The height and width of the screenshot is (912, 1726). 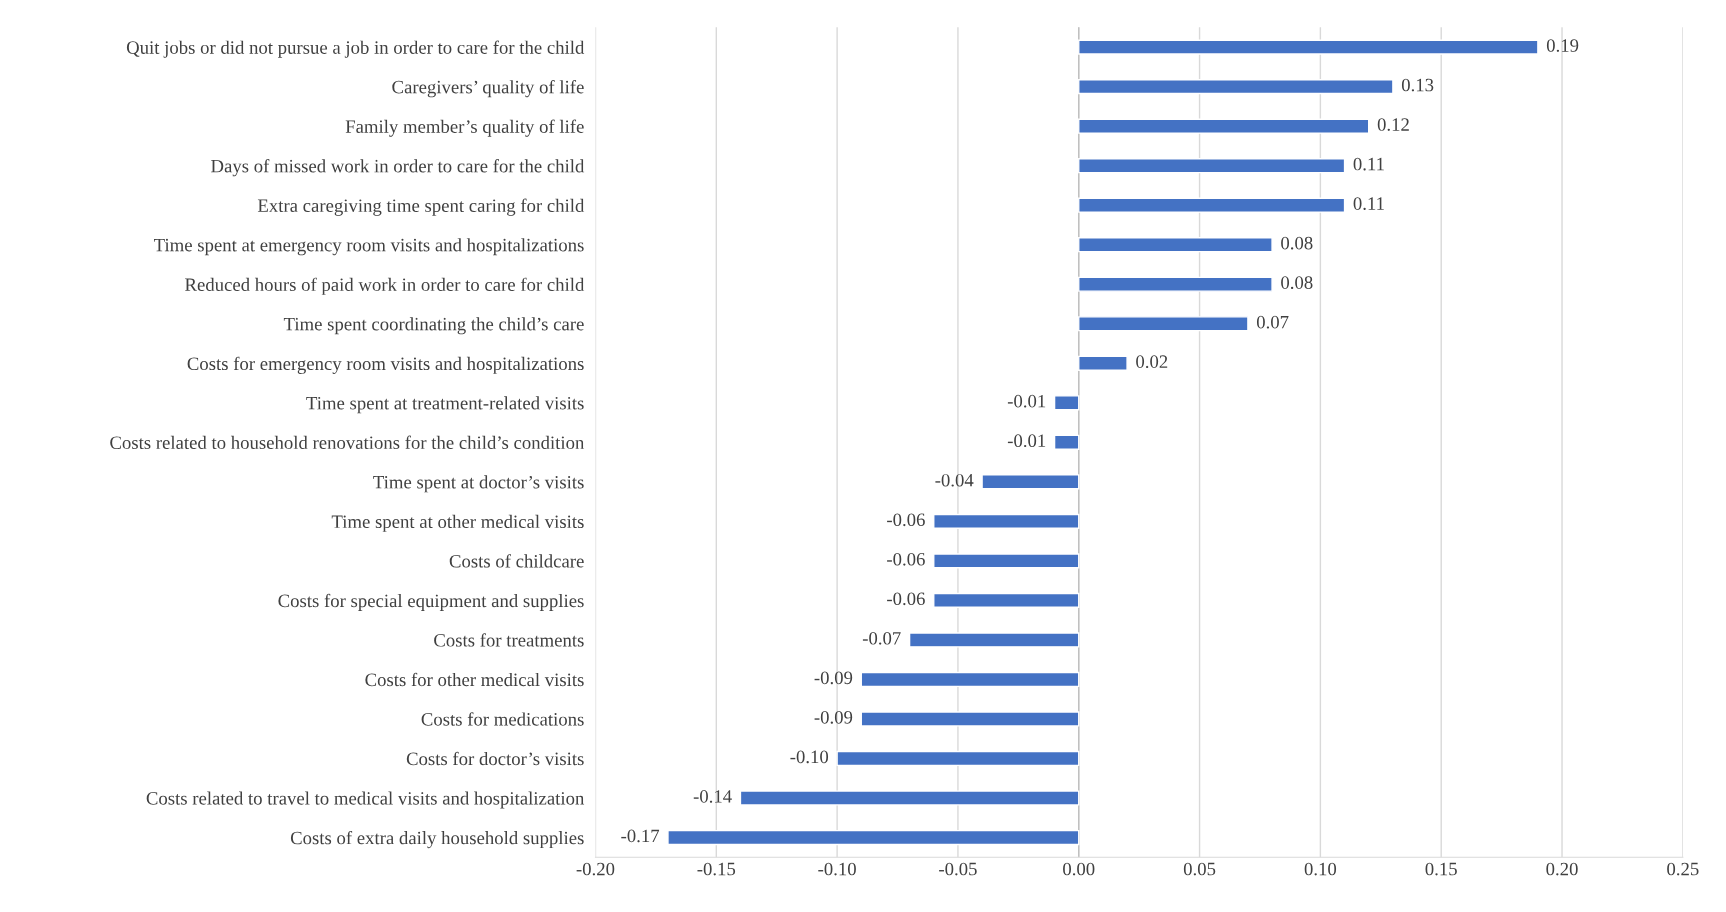 I want to click on data-label: 0.13, so click(x=1417, y=85).